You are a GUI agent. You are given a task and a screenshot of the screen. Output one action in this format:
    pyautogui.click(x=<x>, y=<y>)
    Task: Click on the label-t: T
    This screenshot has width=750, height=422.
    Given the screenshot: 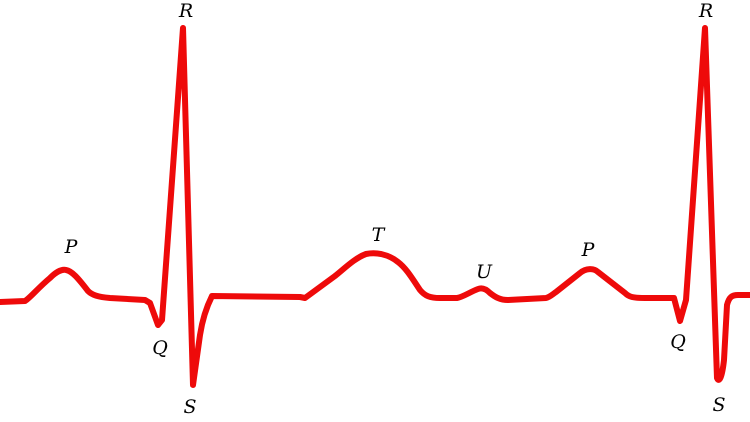 What is the action you would take?
    pyautogui.click(x=379, y=235)
    